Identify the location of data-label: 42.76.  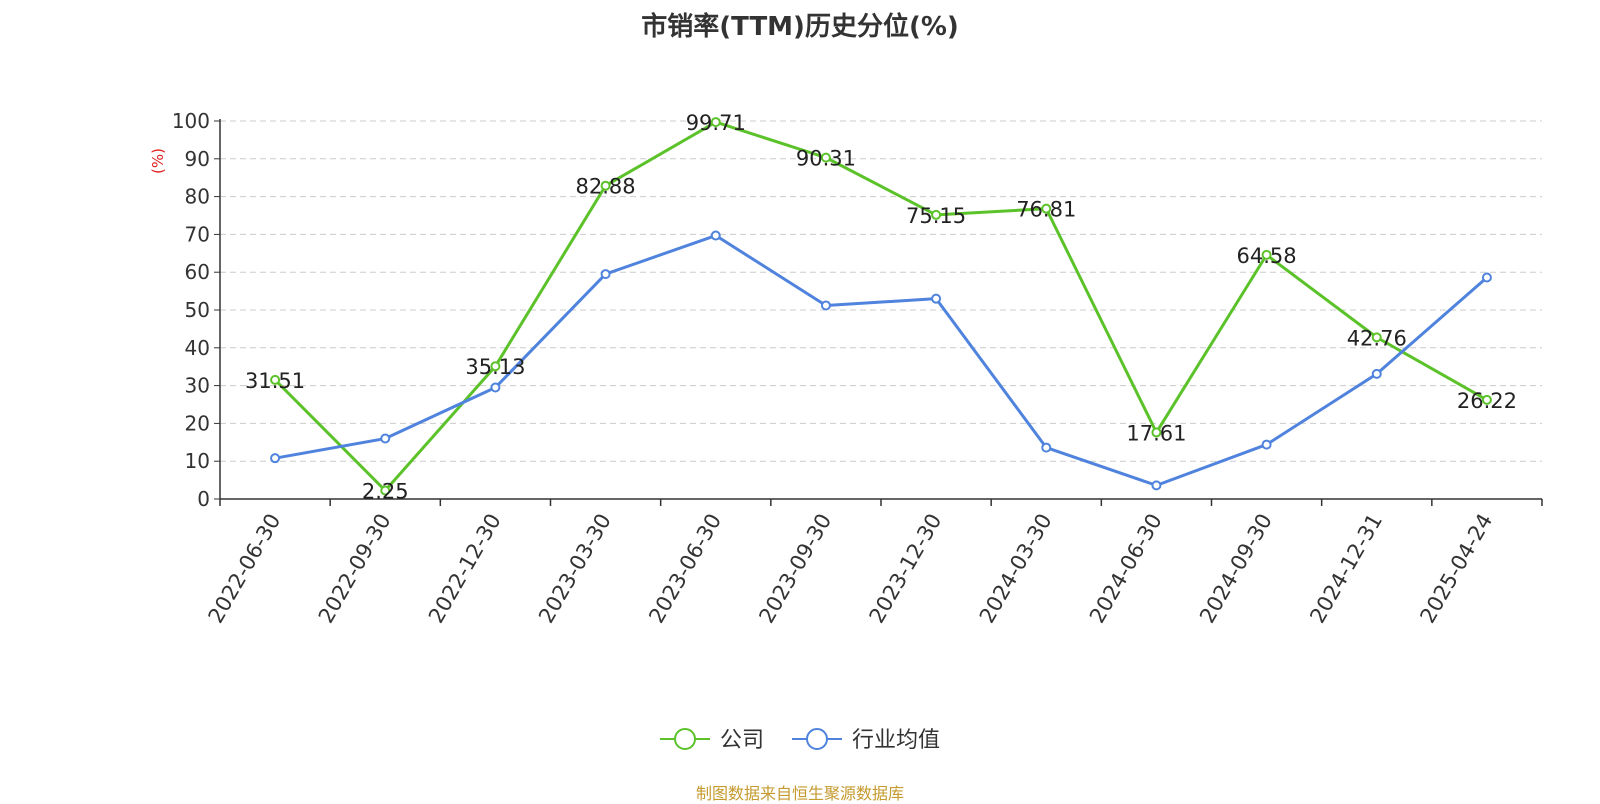
(1377, 338).